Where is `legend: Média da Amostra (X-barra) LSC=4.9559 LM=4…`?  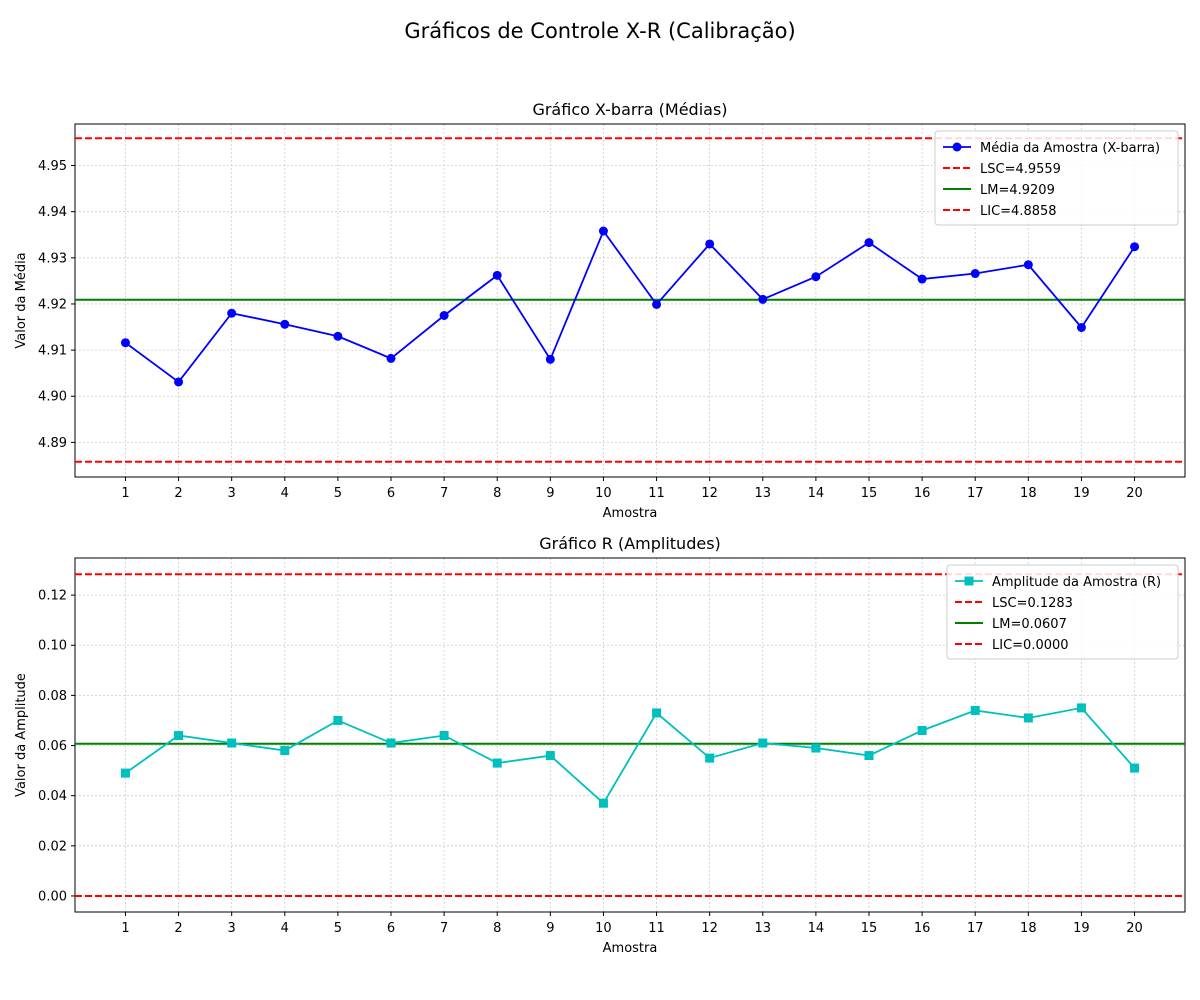 legend: Média da Amostra (X-barra) LSC=4.9559 LM=4… is located at coordinates (1056, 178).